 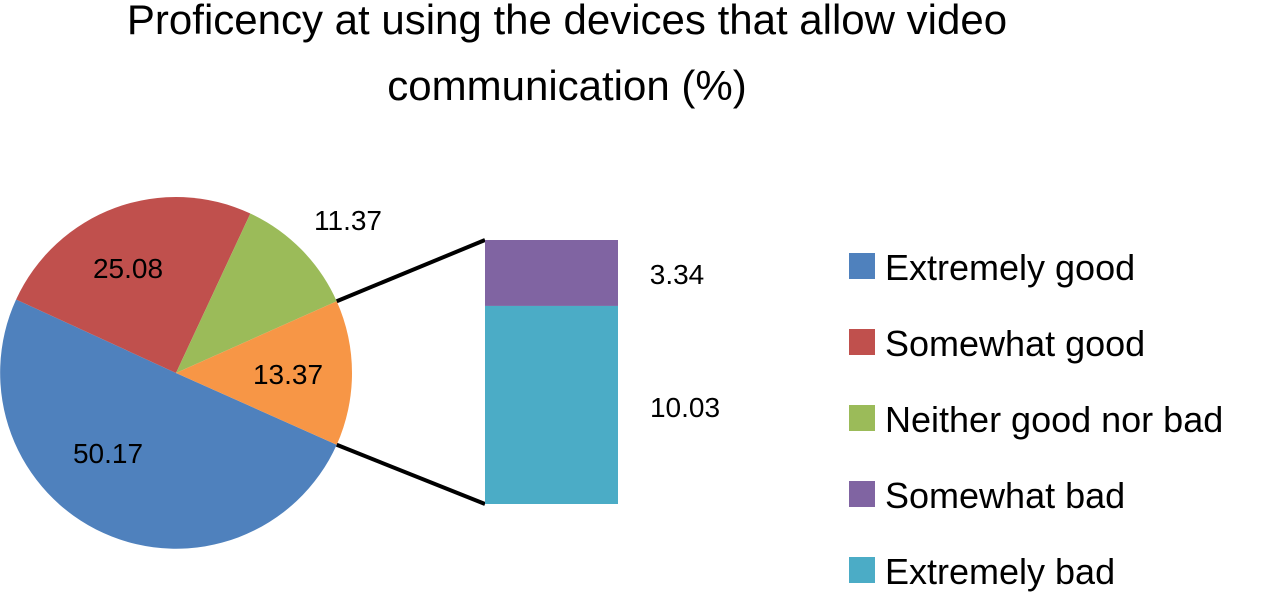 I want to click on pie-slice-somewhat-good, so click(x=133, y=284).